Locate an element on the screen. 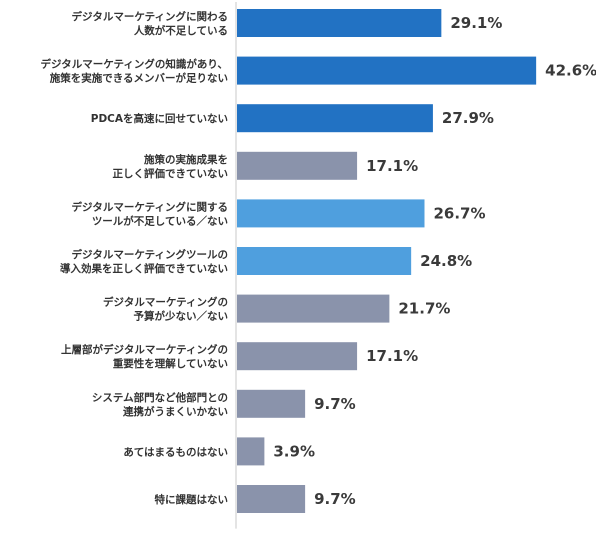 The image size is (596, 540). value-label-5: 26.7% is located at coordinates (459, 213).